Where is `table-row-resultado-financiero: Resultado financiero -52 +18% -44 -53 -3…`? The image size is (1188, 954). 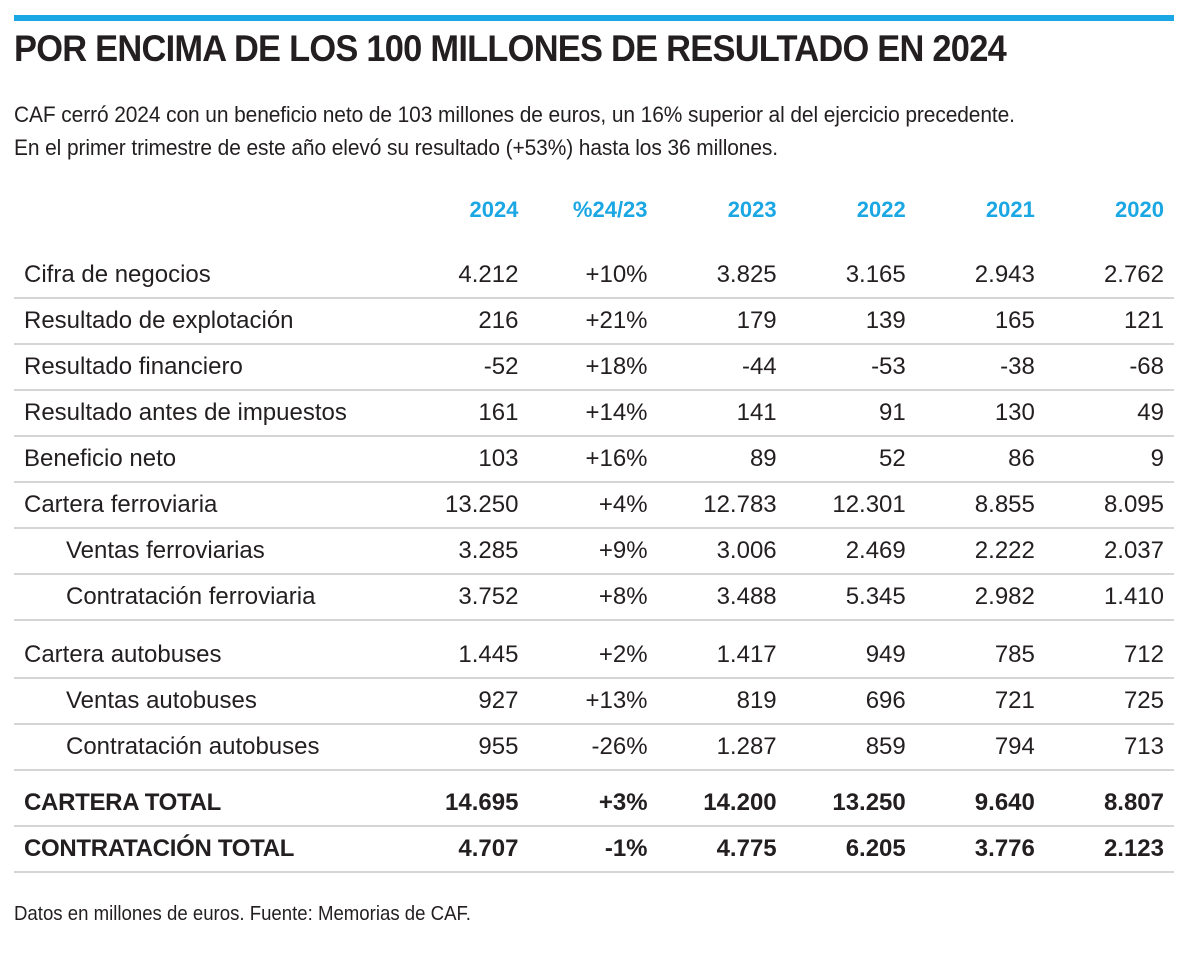
table-row-resultado-financiero: Resultado financiero -52 +18% -44 -53 -3… is located at coordinates (594, 367).